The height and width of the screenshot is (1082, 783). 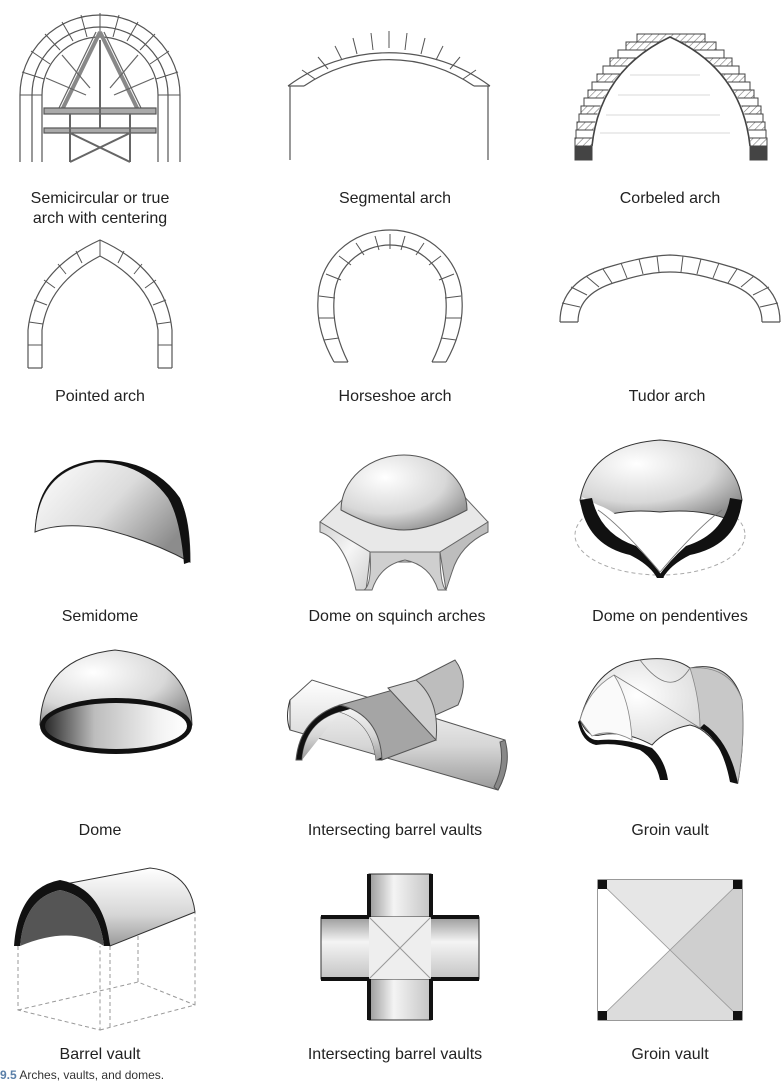 What do you see at coordinates (100, 396) in the screenshot?
I see `label-pointed-arch: Pointed arch` at bounding box center [100, 396].